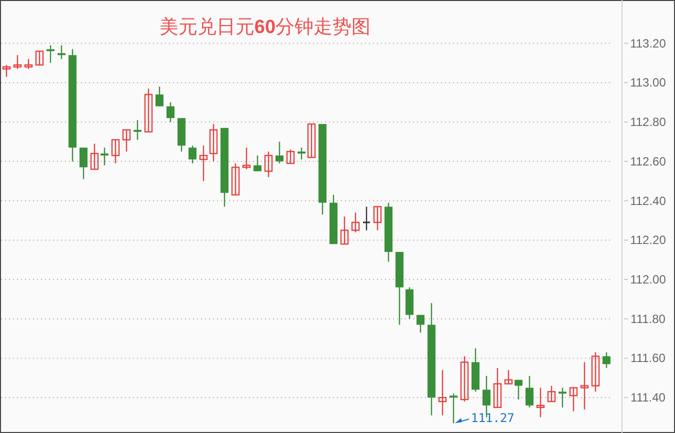 The width and height of the screenshot is (675, 433). What do you see at coordinates (648, 83) in the screenshot?
I see `y-tick-label: 113.00` at bounding box center [648, 83].